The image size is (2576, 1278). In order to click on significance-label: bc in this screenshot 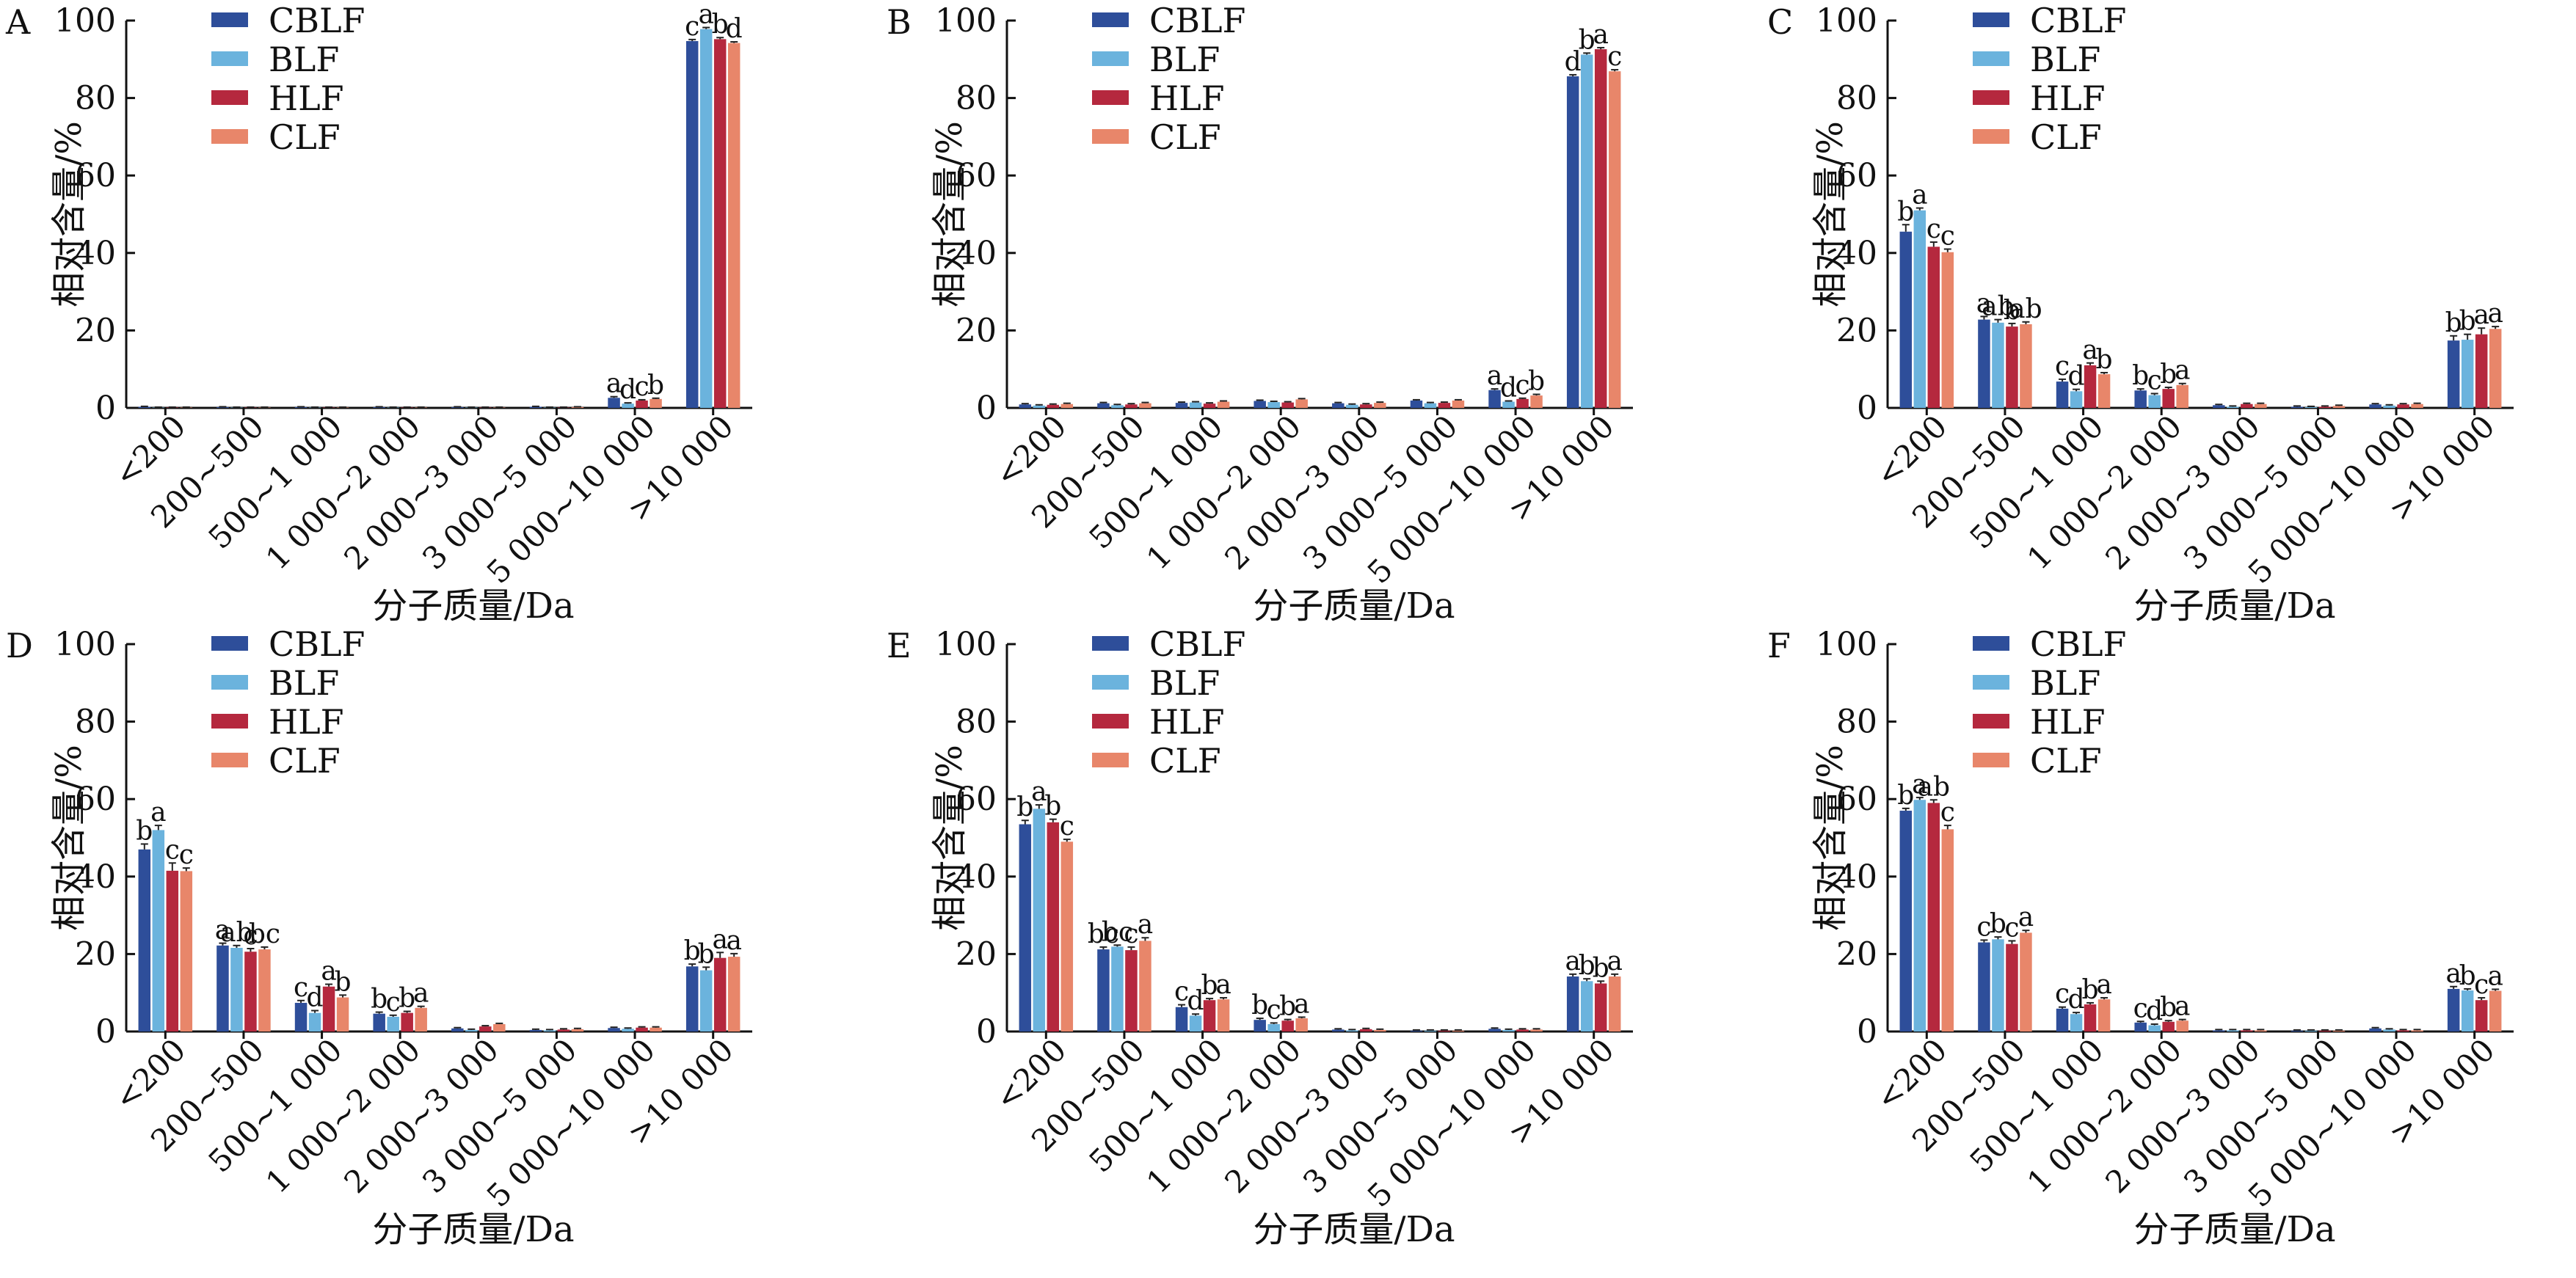, I will do `click(264, 934)`.